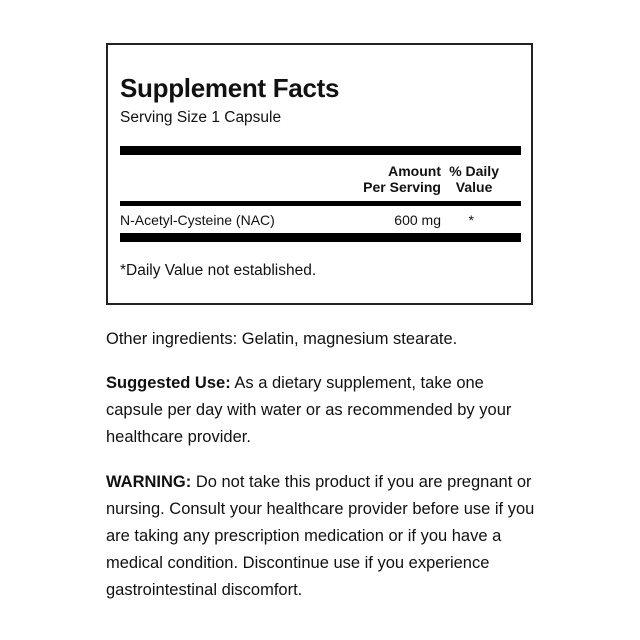 This screenshot has width=640, height=640. I want to click on header-dv-line1: % Daily, so click(474, 171).